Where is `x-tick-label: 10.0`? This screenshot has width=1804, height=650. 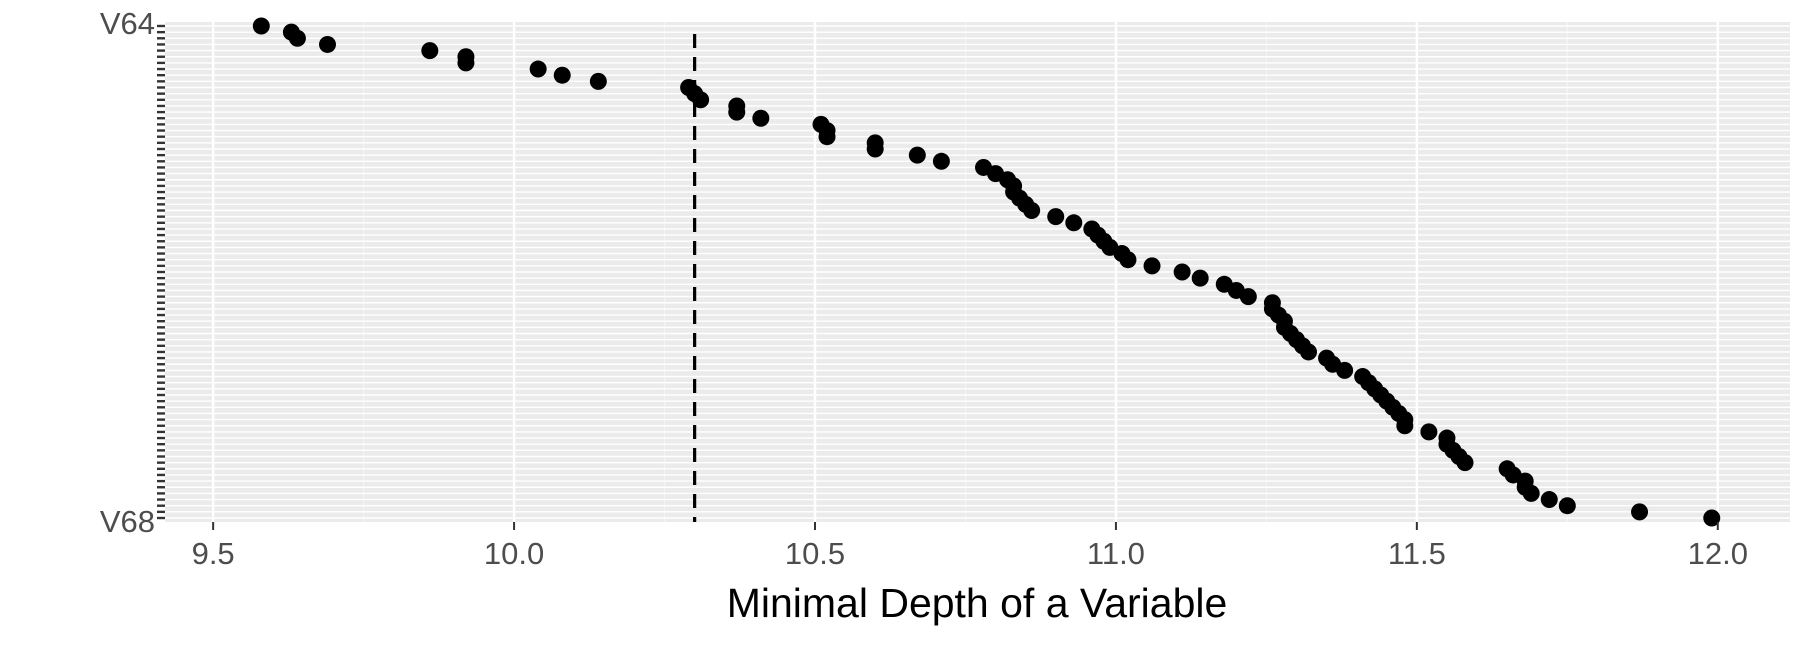 x-tick-label: 10.0 is located at coordinates (514, 553).